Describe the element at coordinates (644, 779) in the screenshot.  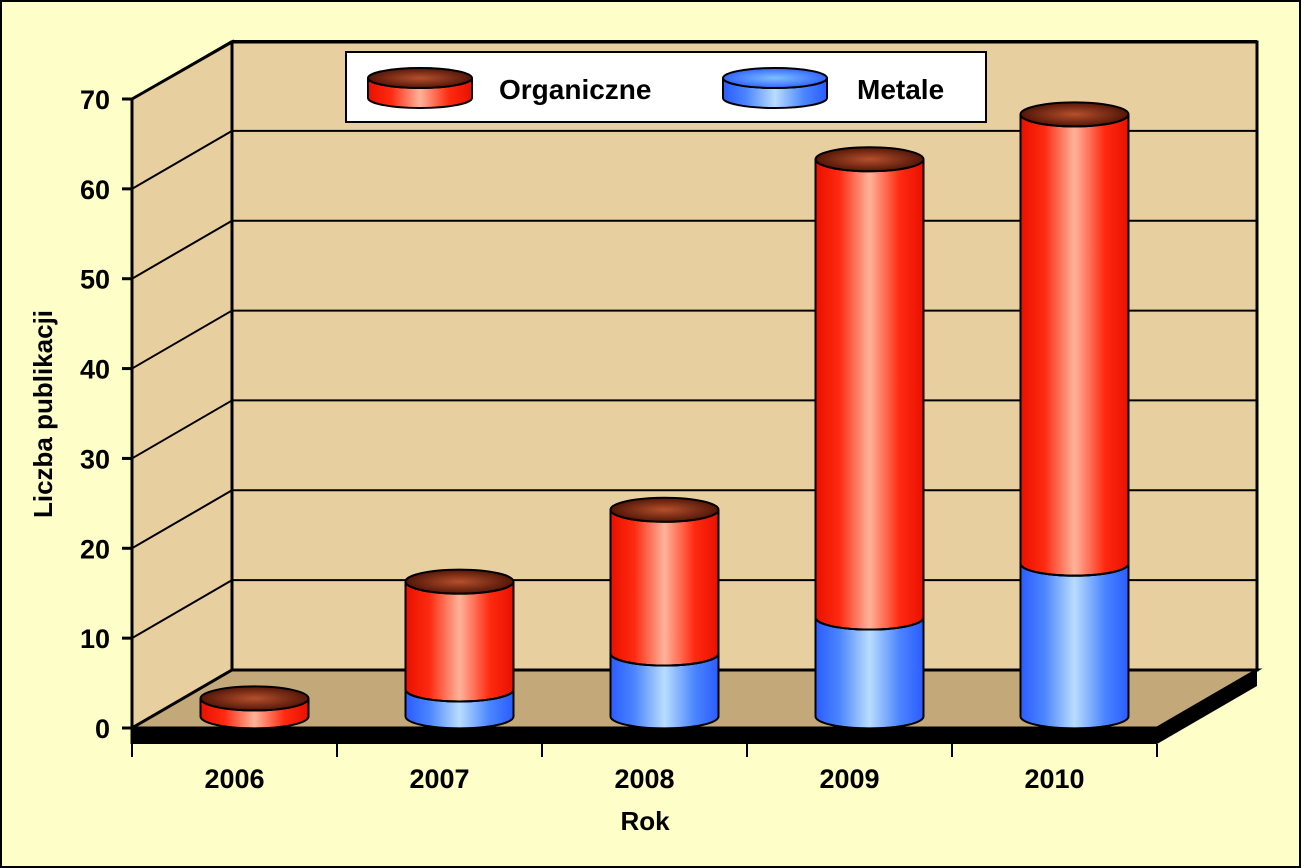
I see `x-tick-label: 2008` at that location.